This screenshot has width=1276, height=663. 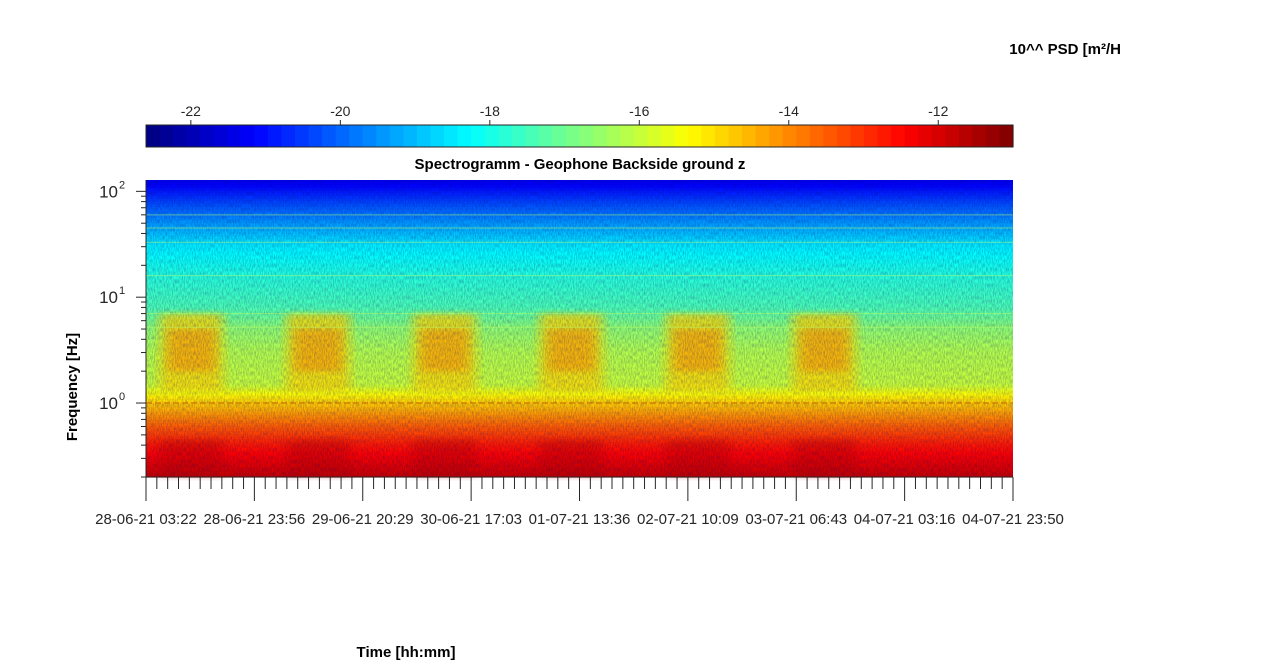 I want to click on x-tick-label: 28-06-21 23:56, so click(x=255, y=519).